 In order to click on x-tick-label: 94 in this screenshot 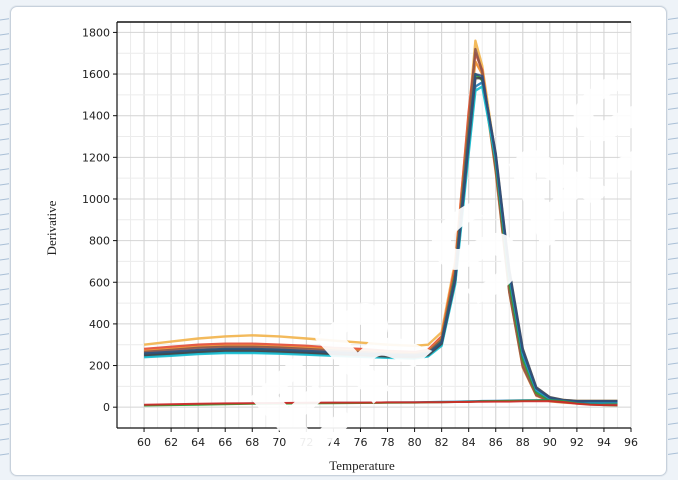, I will do `click(604, 442)`.